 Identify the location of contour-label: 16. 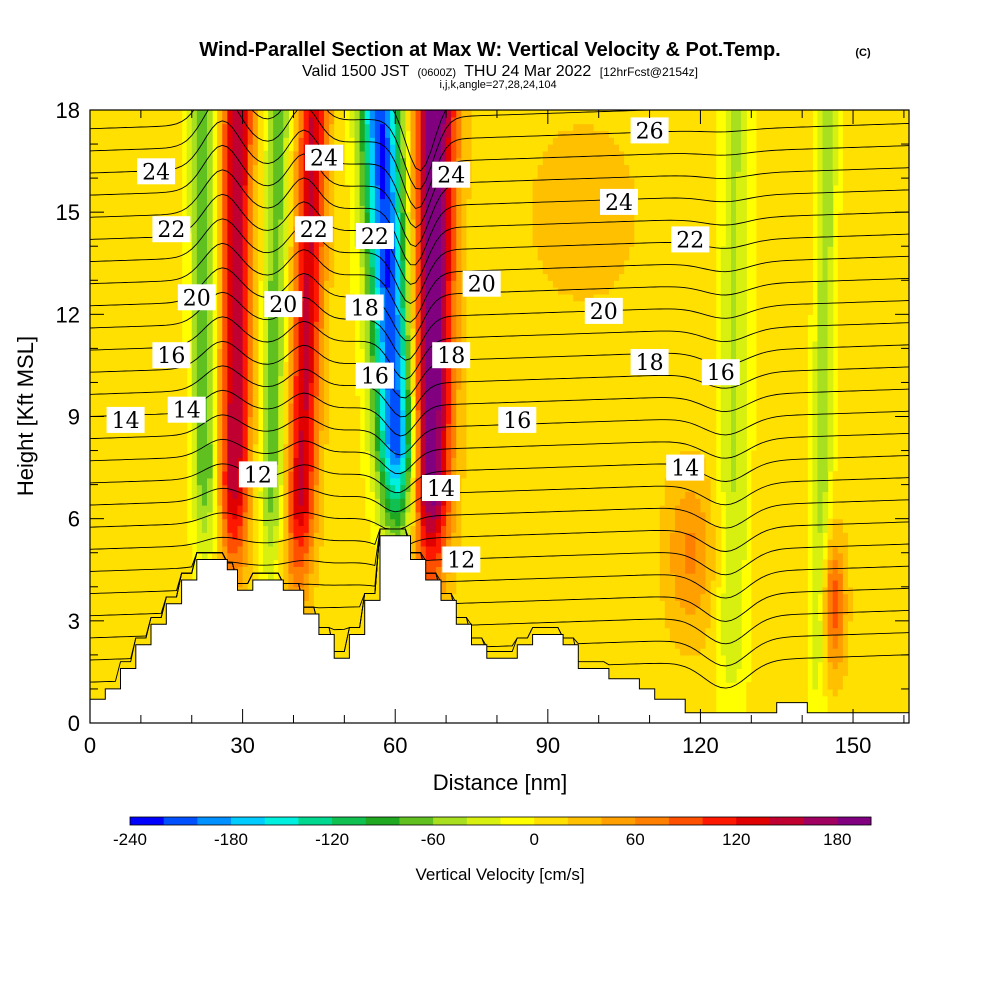
(720, 372).